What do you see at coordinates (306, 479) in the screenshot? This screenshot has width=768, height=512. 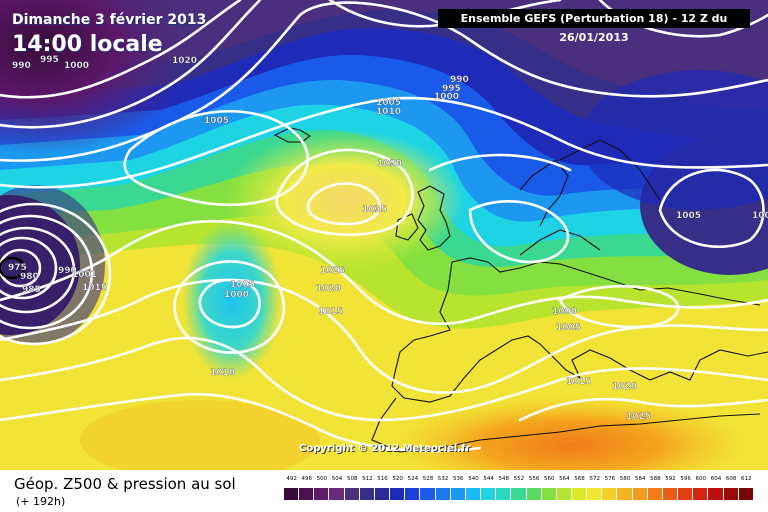 I see `legend-tick: 496` at bounding box center [306, 479].